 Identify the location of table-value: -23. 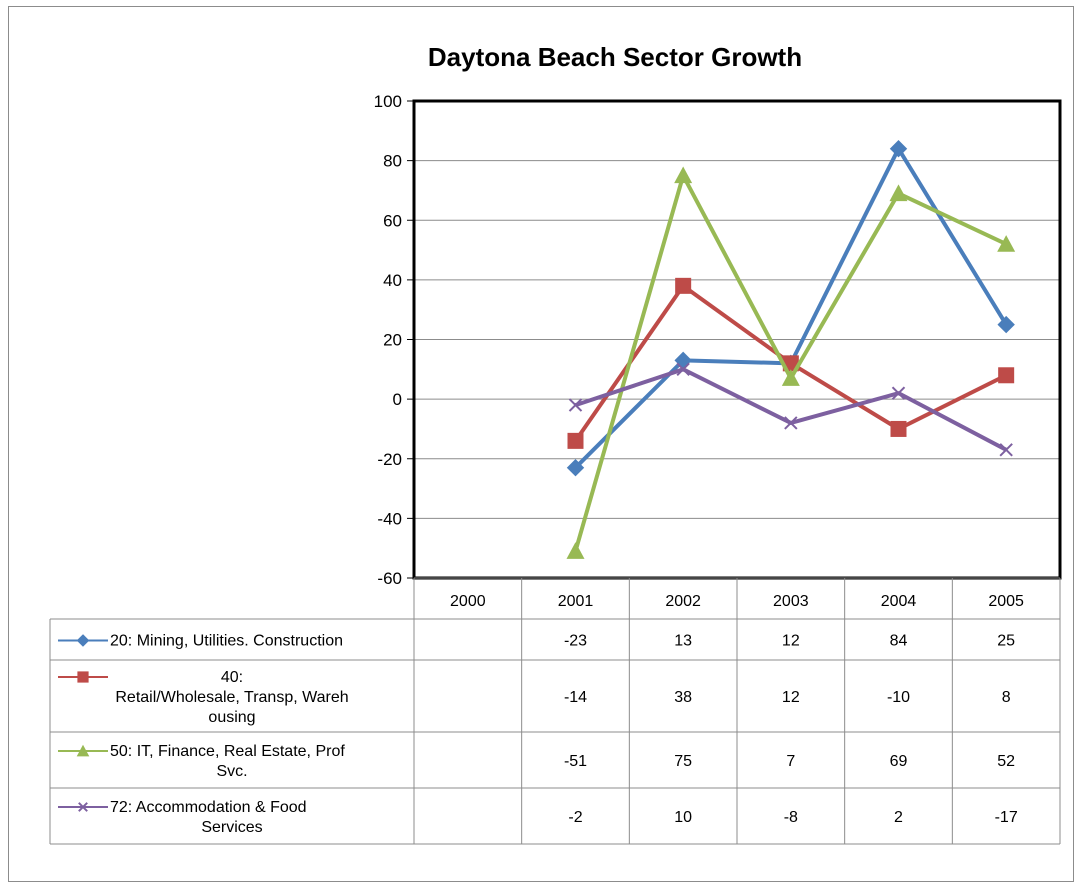
(575, 641).